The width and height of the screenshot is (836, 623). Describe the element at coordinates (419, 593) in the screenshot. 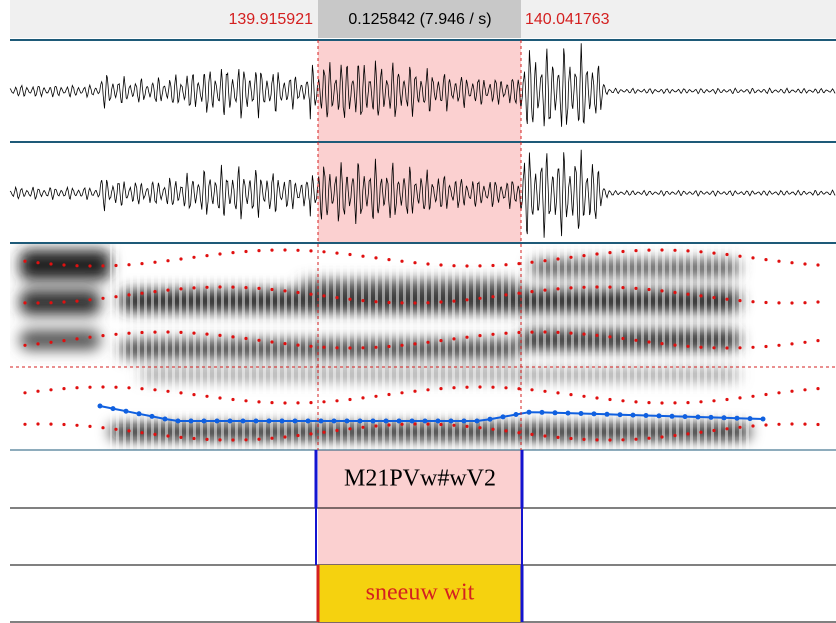

I see `selected-interval` at that location.